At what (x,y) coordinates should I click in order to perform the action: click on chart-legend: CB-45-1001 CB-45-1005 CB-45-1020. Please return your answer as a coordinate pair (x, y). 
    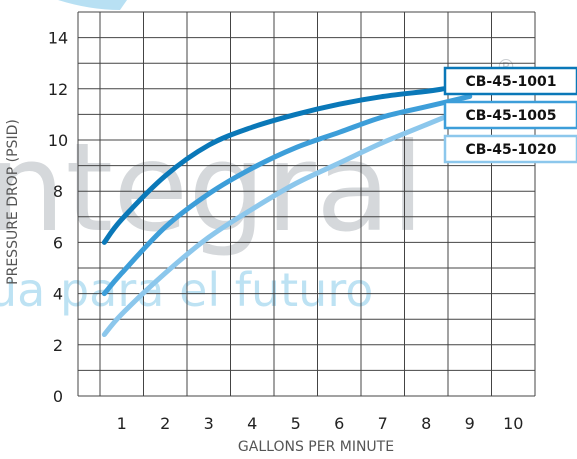
    Looking at the image, I should click on (510, 115).